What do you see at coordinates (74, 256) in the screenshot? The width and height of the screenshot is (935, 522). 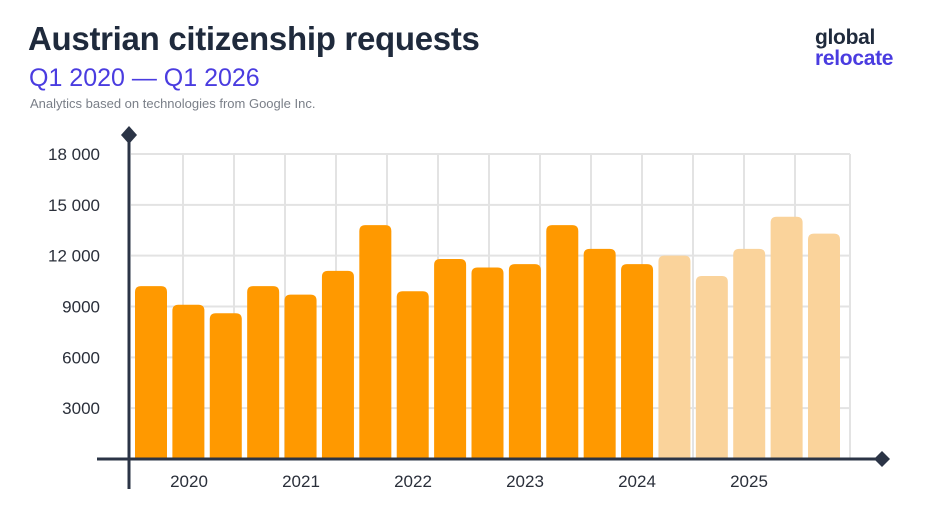 I see `y-tick-label: 12 000` at bounding box center [74, 256].